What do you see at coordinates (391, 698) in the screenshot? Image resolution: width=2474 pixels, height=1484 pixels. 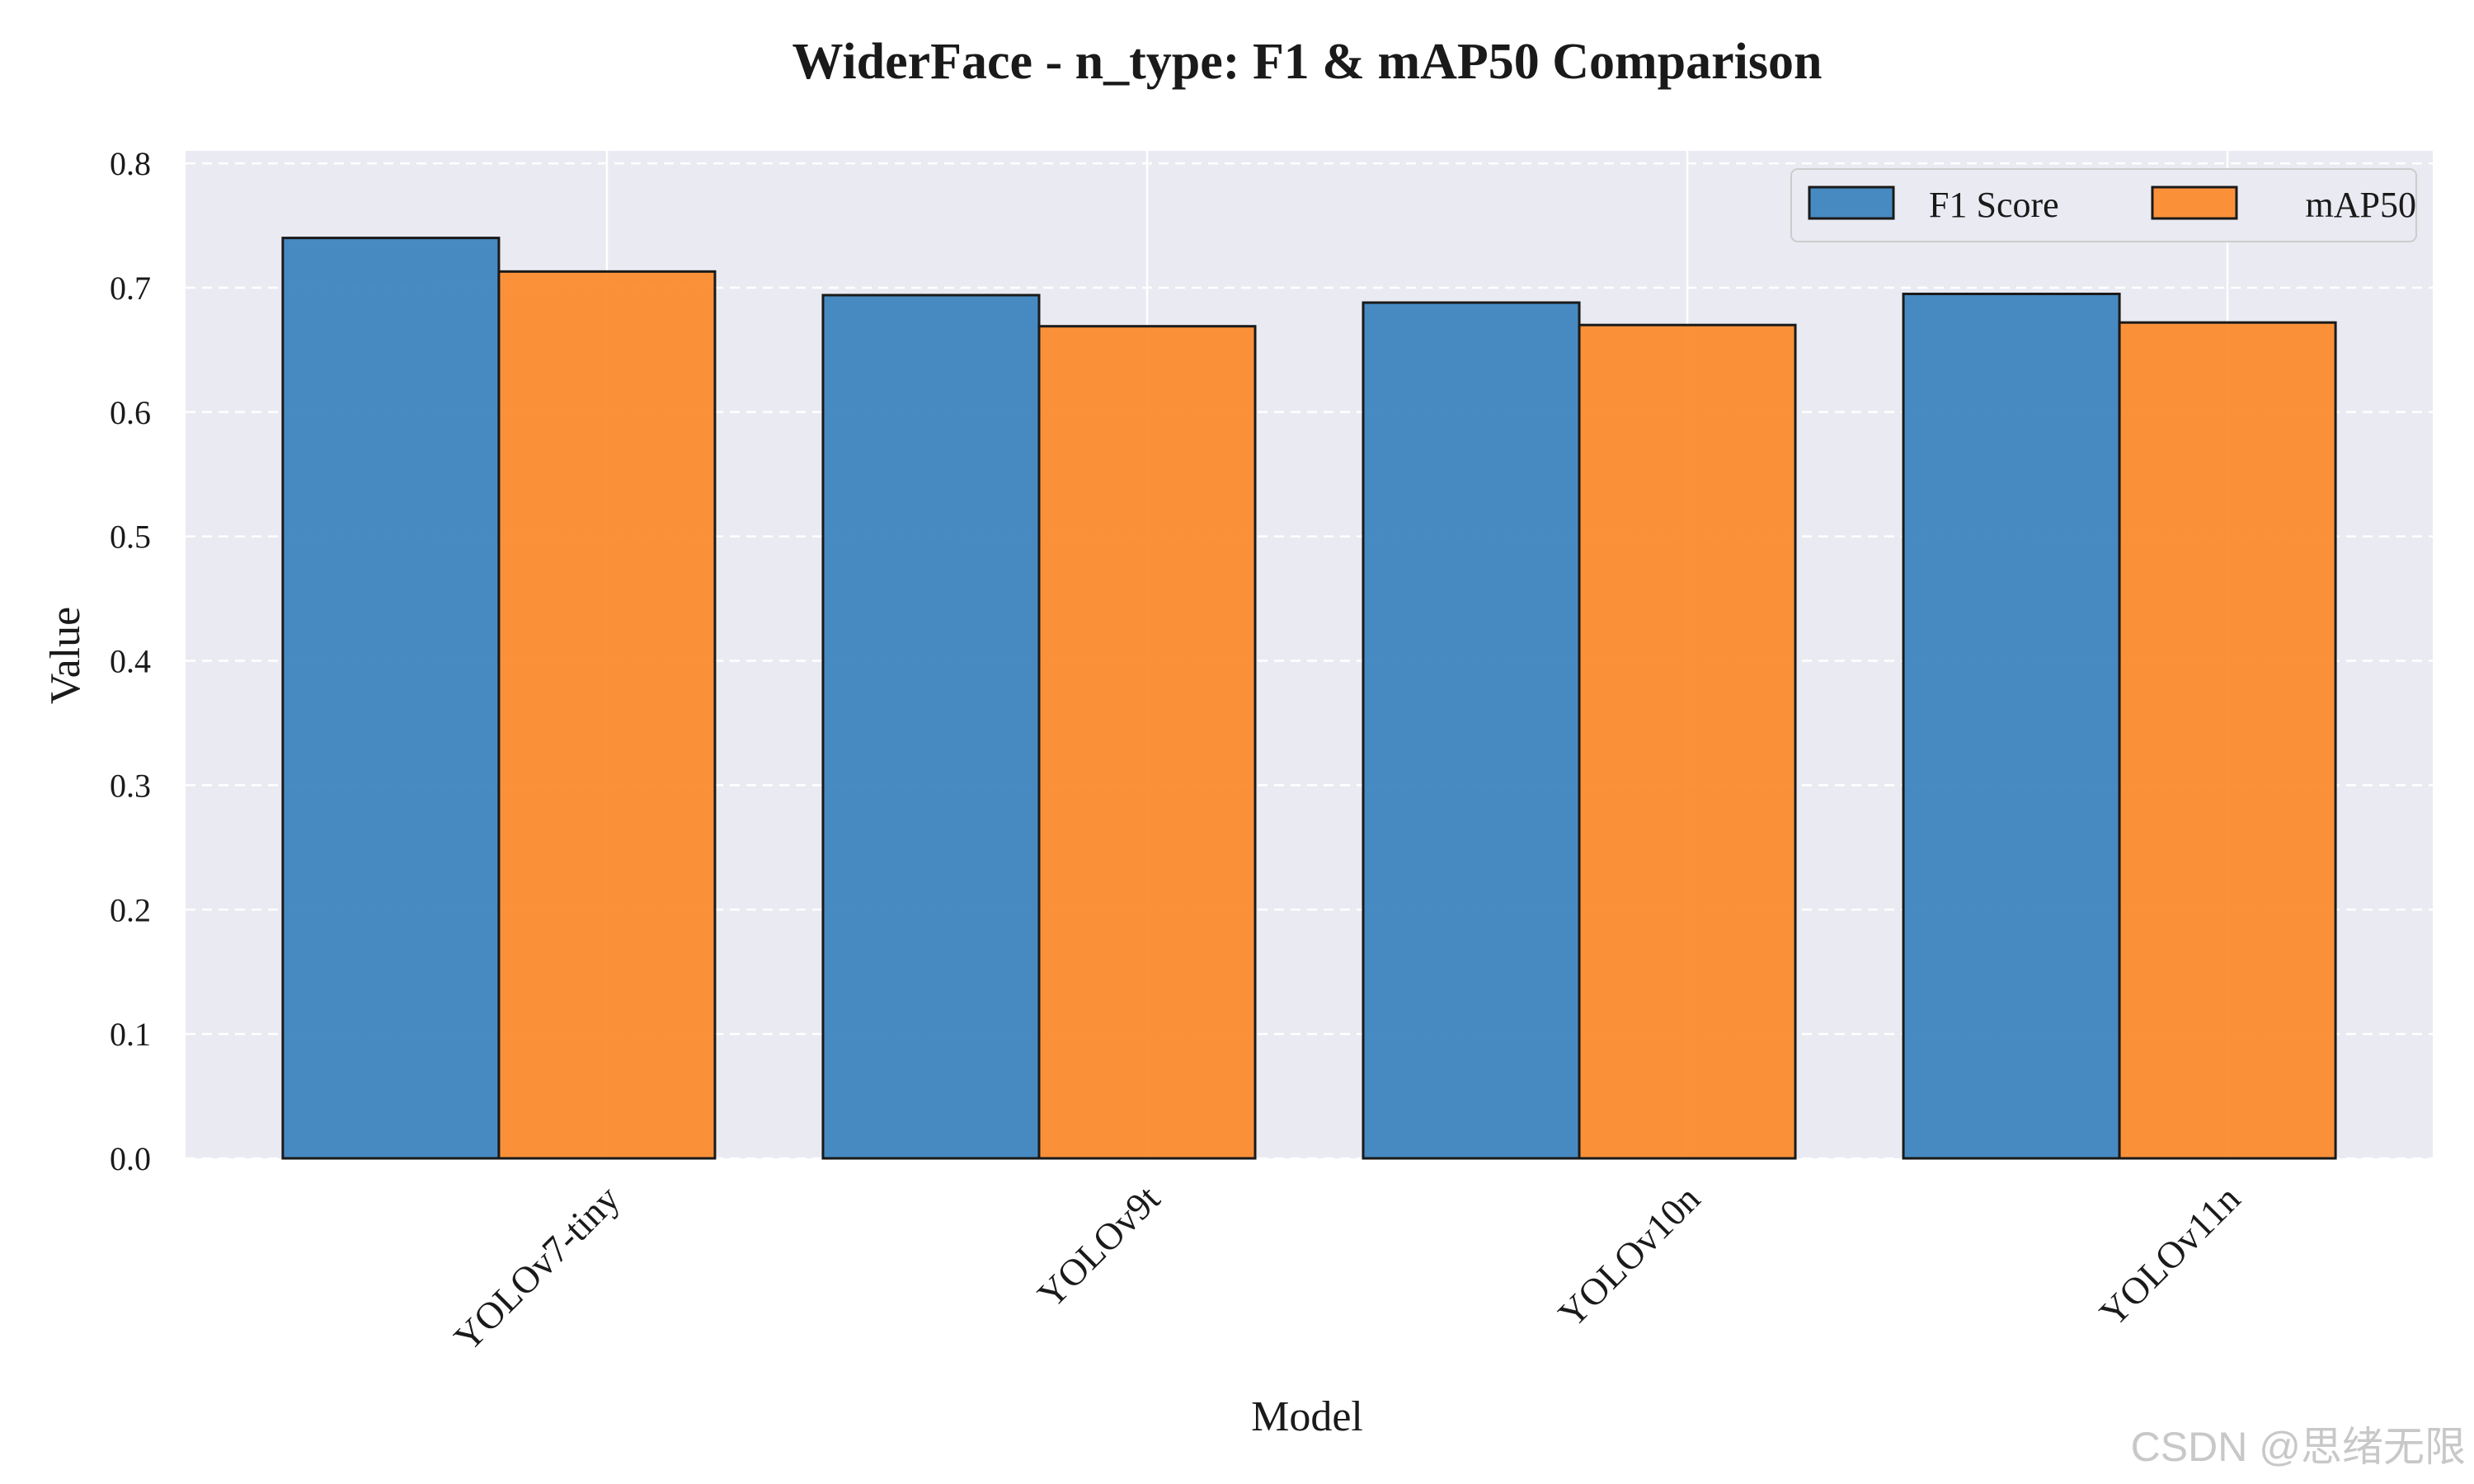 I see `bar-f1-score-yolov7-tiny` at bounding box center [391, 698].